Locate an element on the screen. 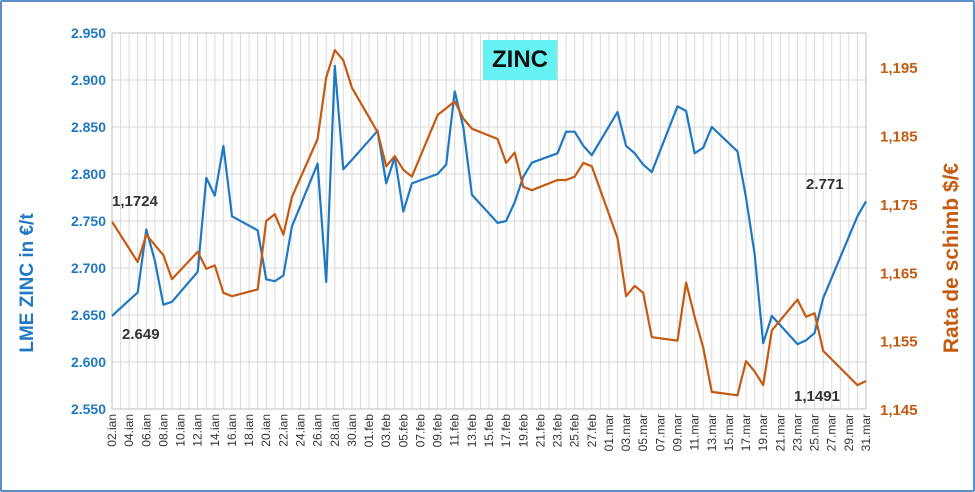  right-axis-label-box: Rata de schimb $/€ is located at coordinates (952, 258).